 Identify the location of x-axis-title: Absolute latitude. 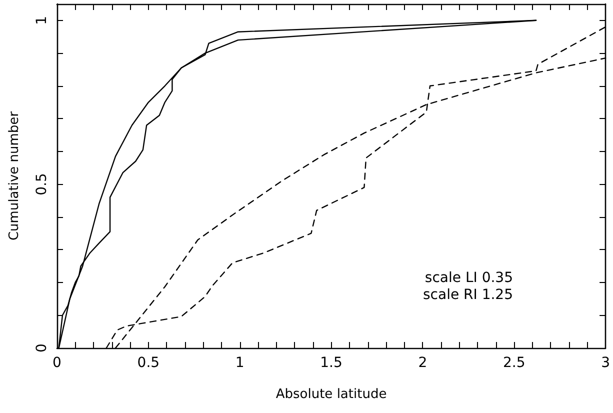
(331, 394).